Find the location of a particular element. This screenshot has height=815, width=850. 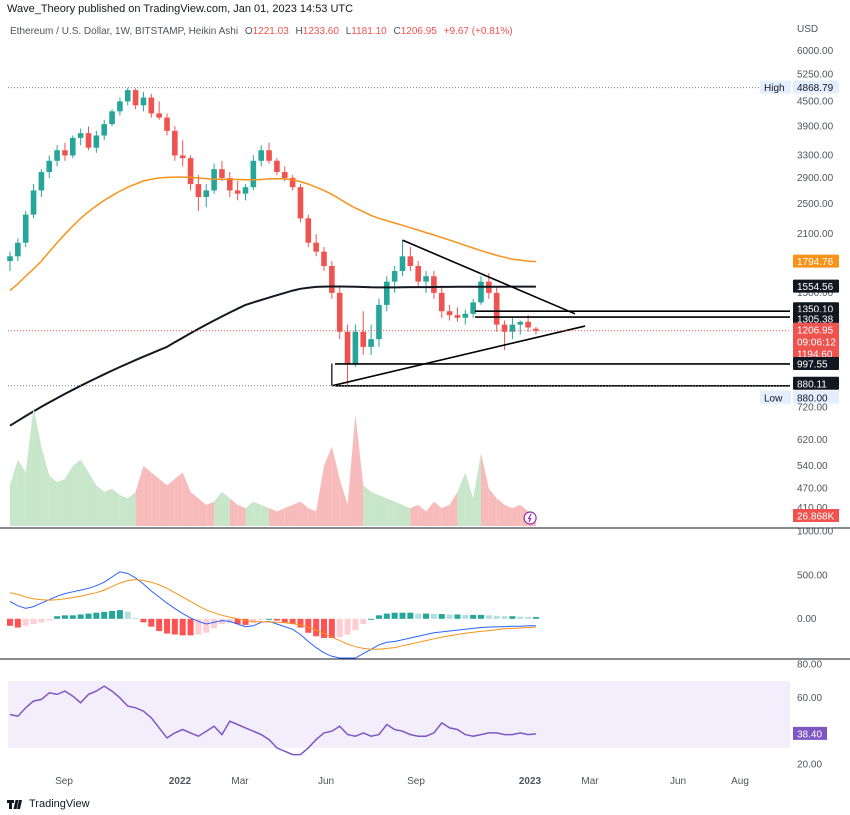

legend-c-label: C is located at coordinates (396, 31).